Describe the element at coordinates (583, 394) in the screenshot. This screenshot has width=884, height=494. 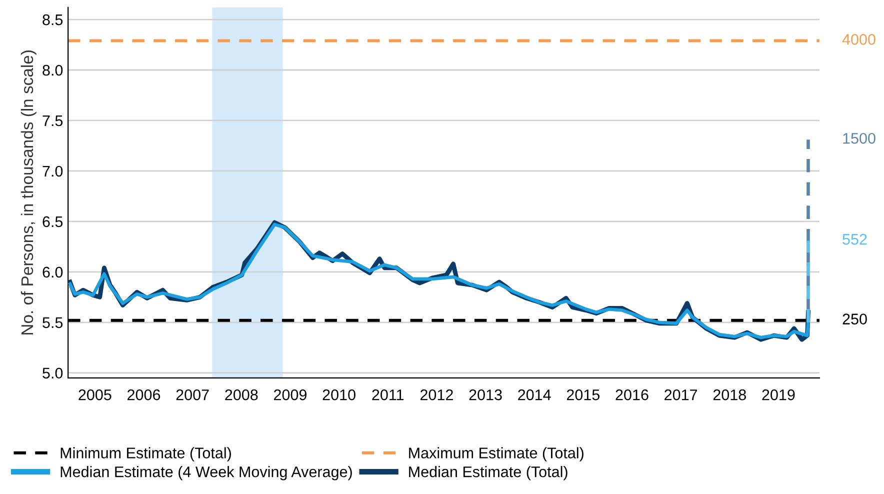
I see `x-tick-label: 2015` at that location.